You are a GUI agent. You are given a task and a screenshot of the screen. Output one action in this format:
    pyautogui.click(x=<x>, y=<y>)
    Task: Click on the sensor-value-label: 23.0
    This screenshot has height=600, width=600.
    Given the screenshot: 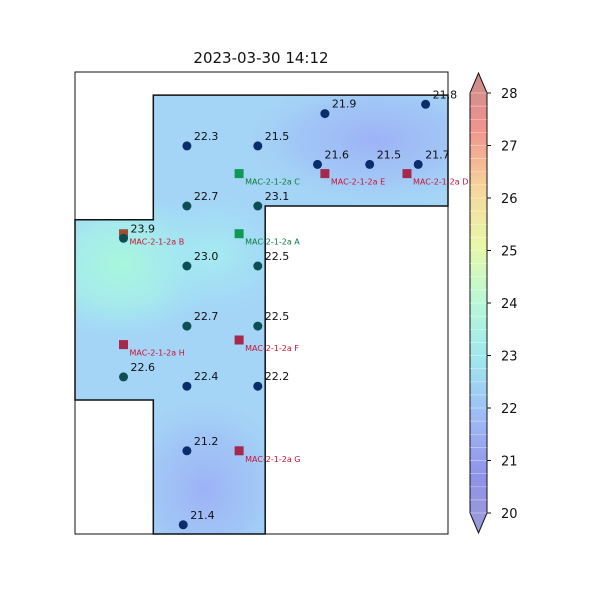 What is the action you would take?
    pyautogui.click(x=206, y=256)
    